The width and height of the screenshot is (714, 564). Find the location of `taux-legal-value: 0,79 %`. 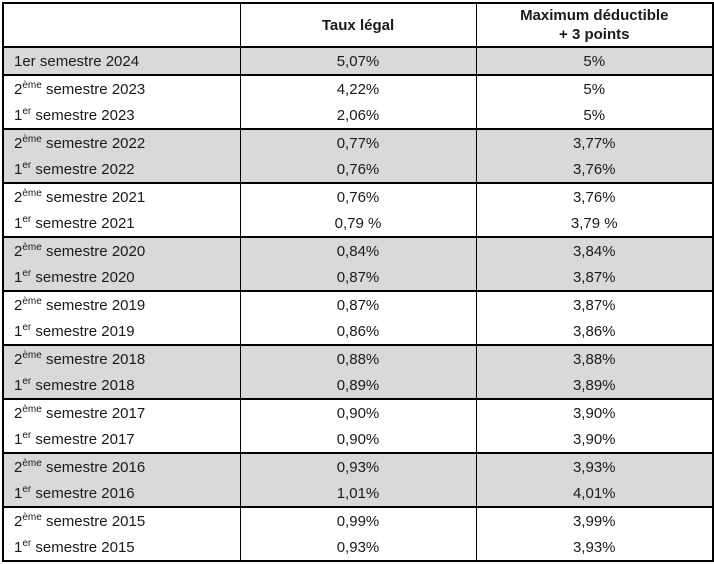

taux-legal-value: 0,79 % is located at coordinates (358, 223).